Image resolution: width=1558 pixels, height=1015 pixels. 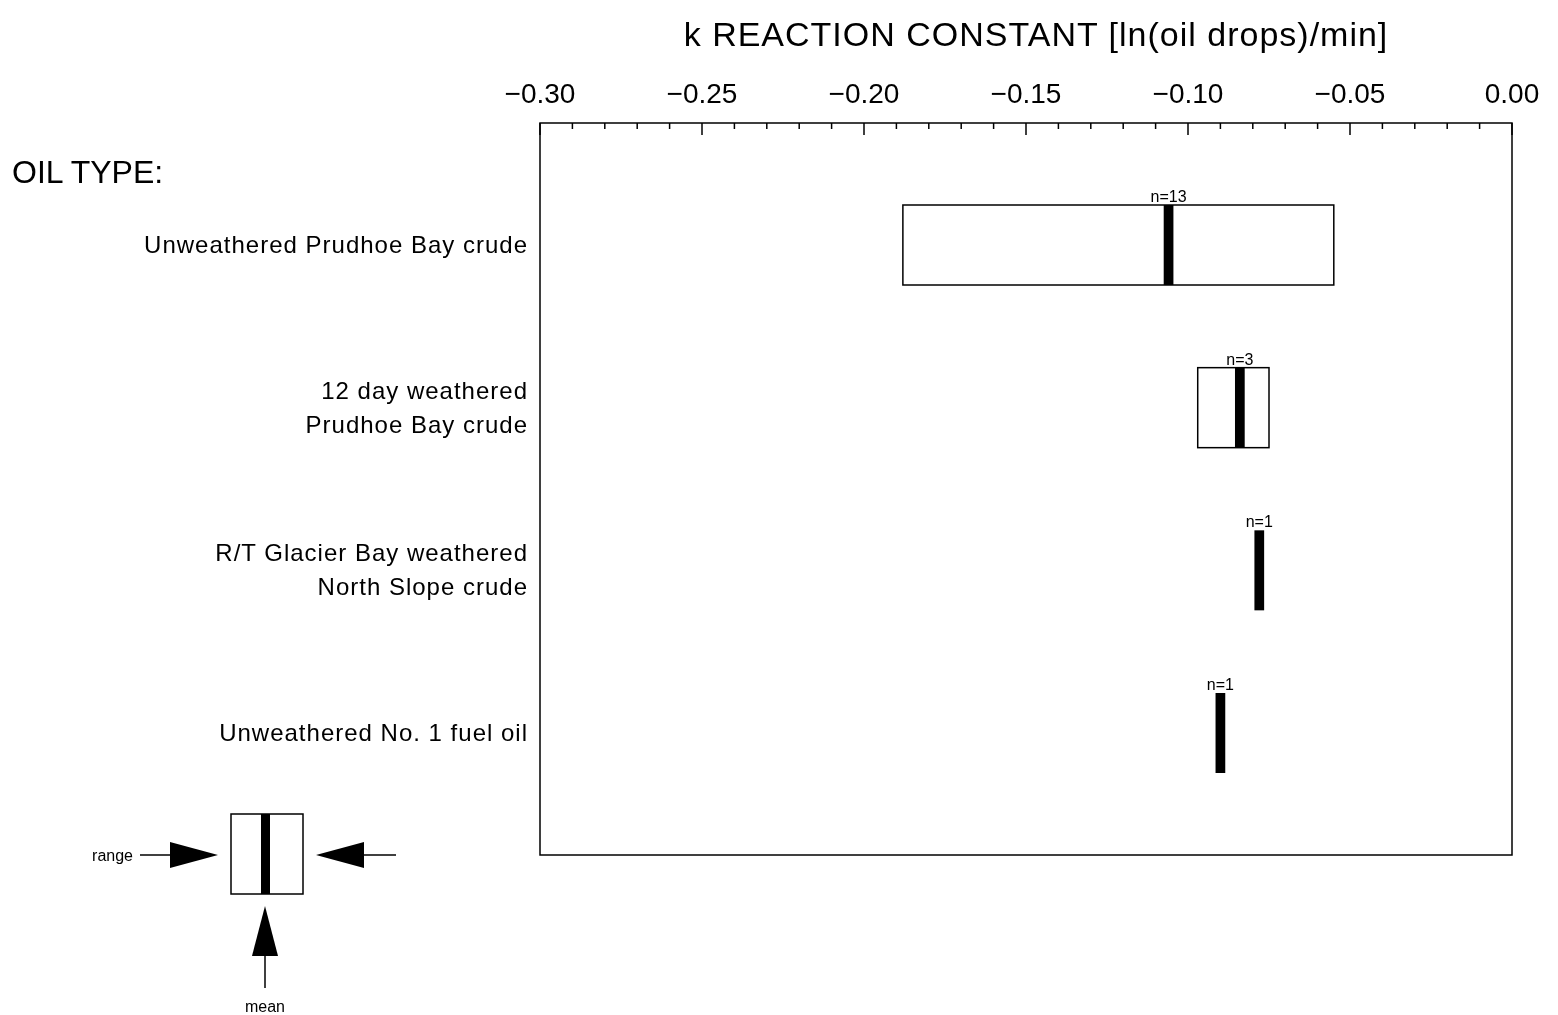 What do you see at coordinates (416, 407) in the screenshot?
I see `y-tick-label: 12 day weathered Prudhoe Bay crude` at bounding box center [416, 407].